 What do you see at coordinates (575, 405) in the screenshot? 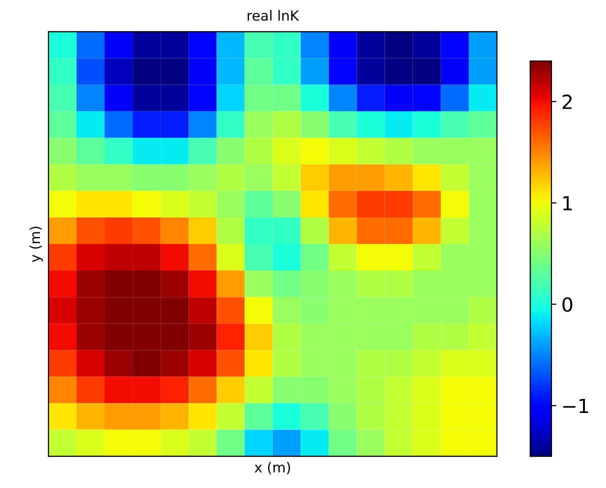
I see `color-bar-label: −1` at bounding box center [575, 405].